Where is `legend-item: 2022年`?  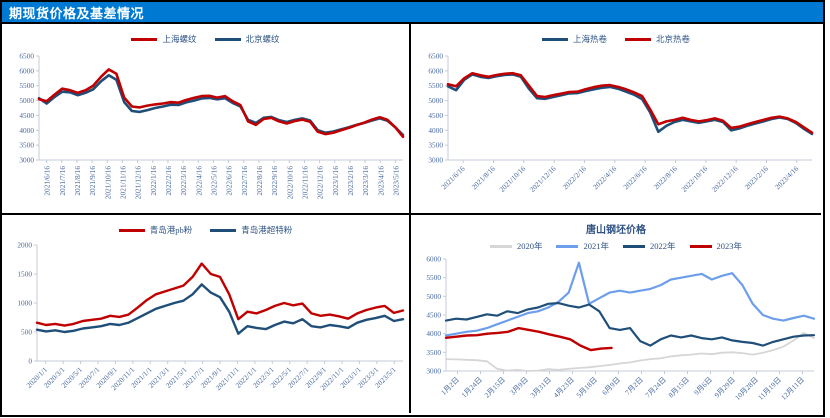
legend-item: 2022年 is located at coordinates (649, 246).